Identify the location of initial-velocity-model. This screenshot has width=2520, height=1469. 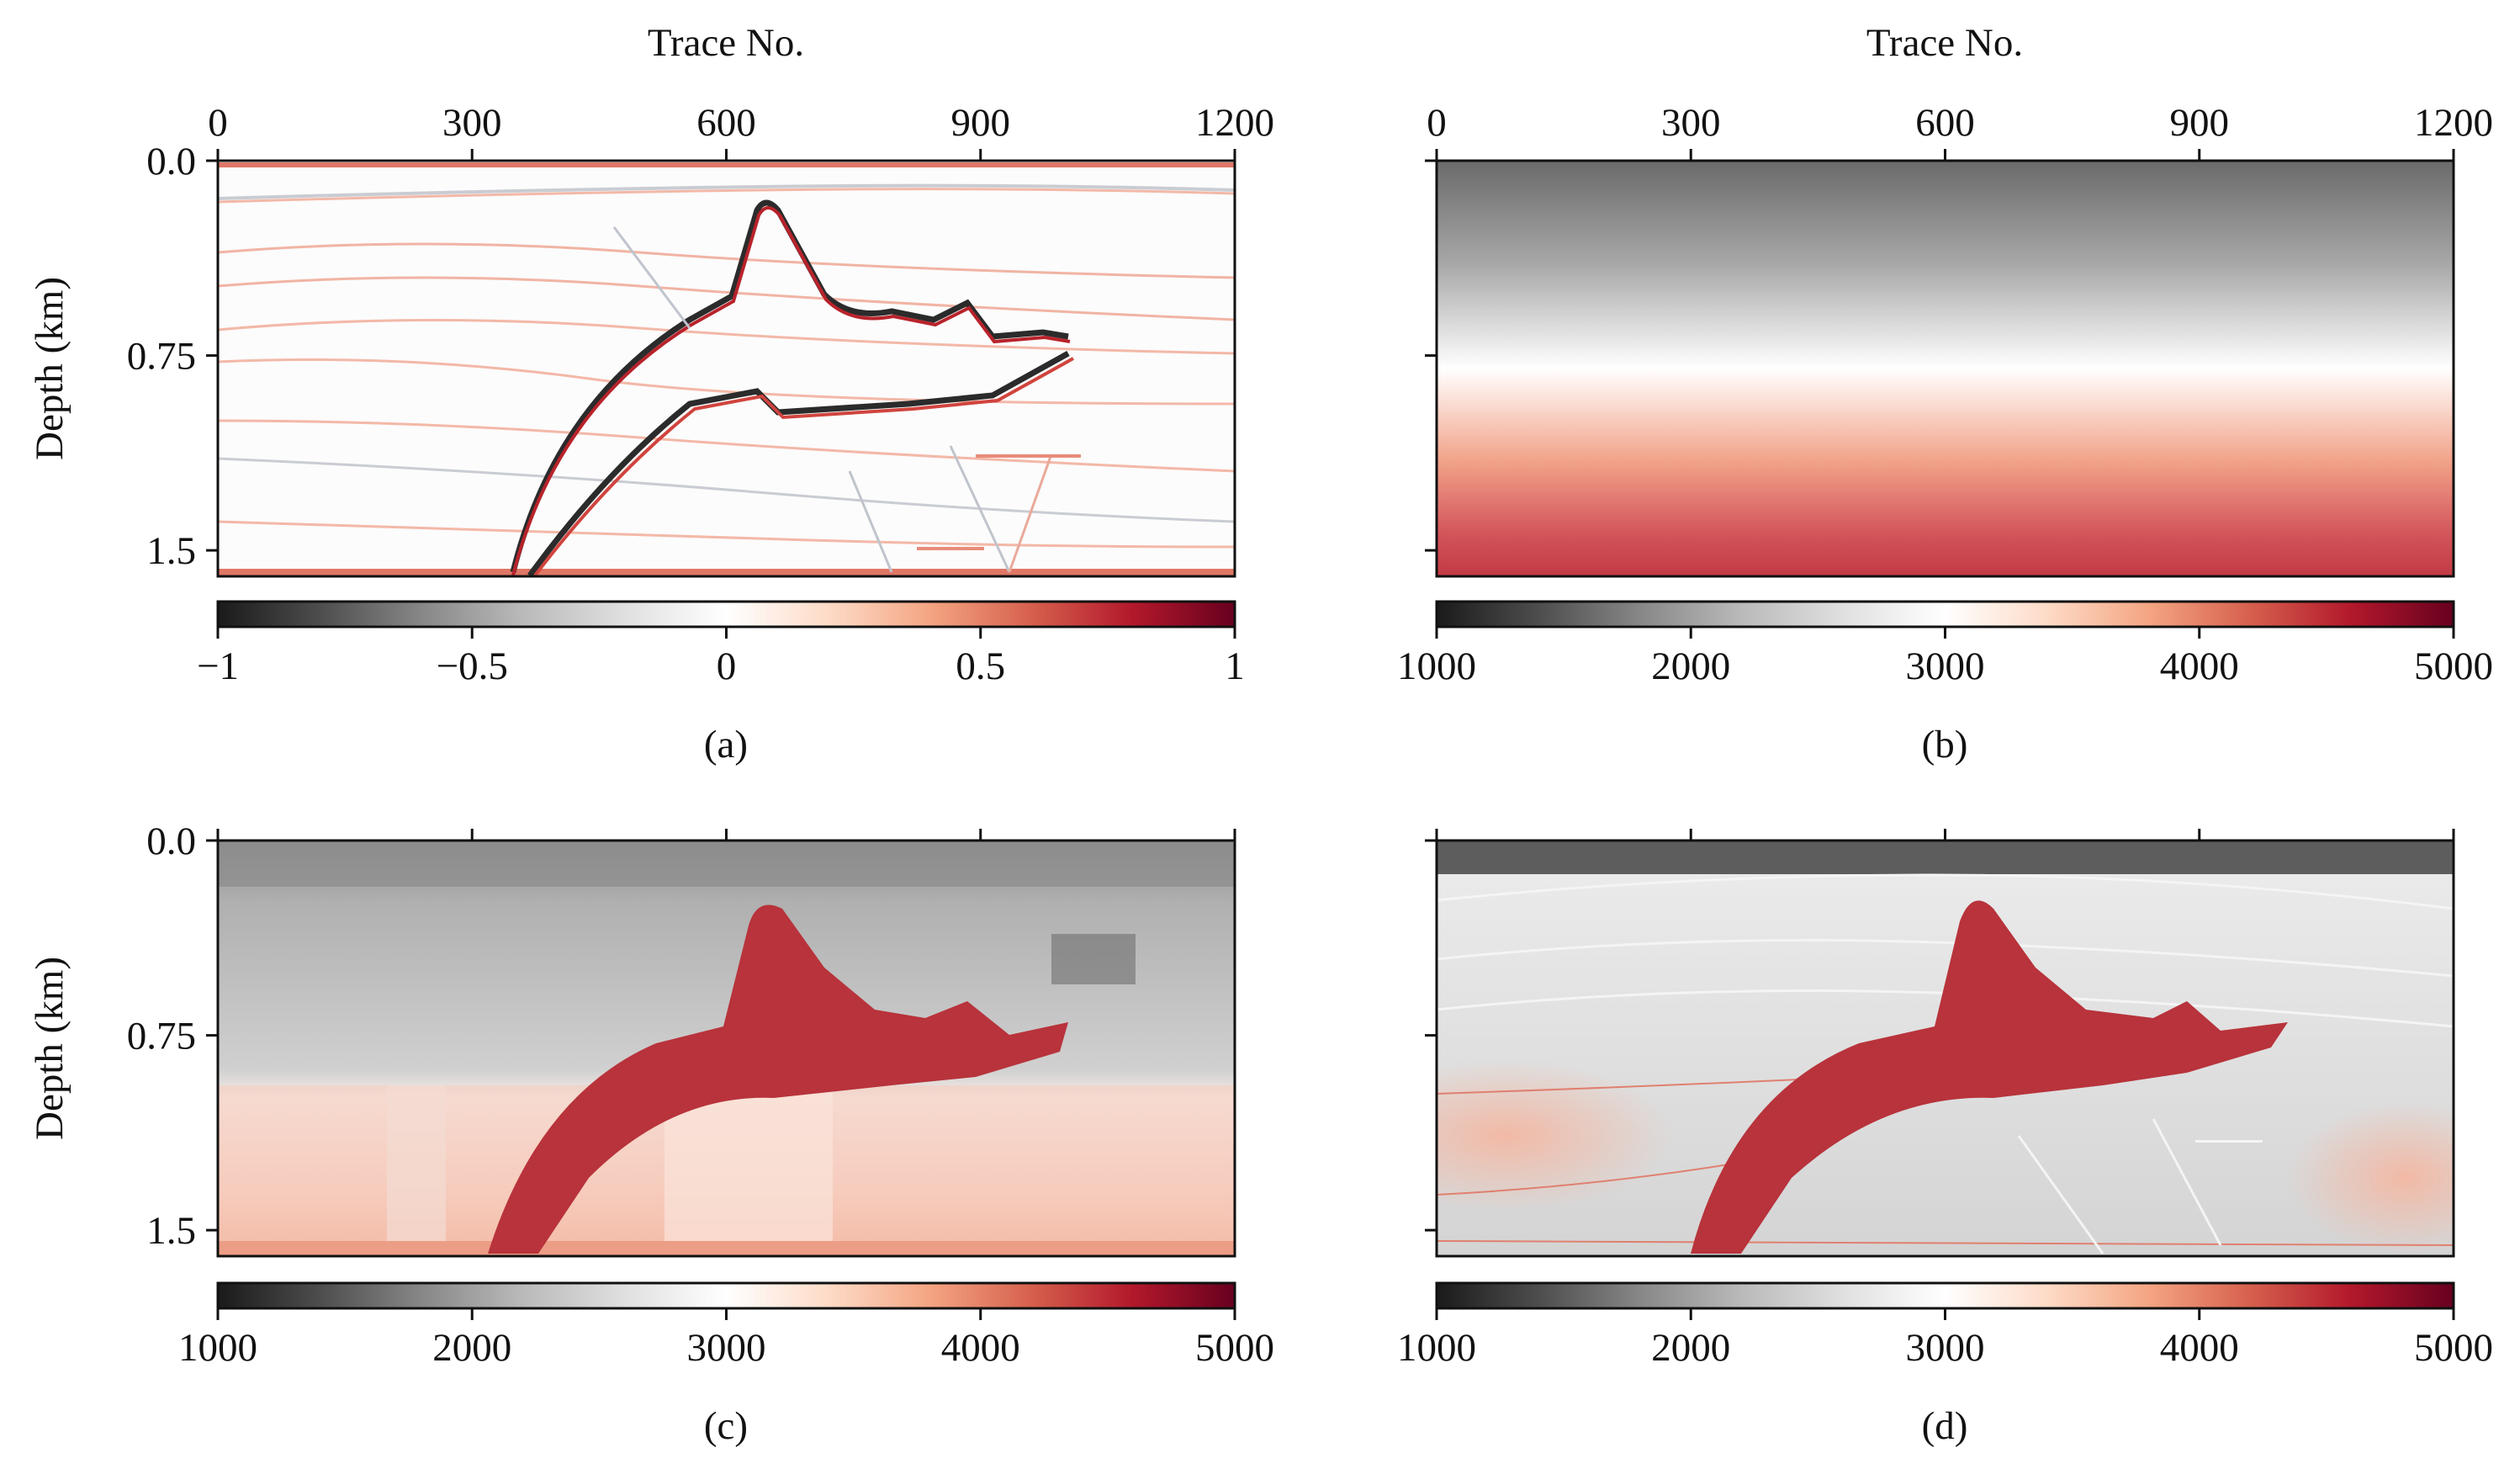
(1945, 368).